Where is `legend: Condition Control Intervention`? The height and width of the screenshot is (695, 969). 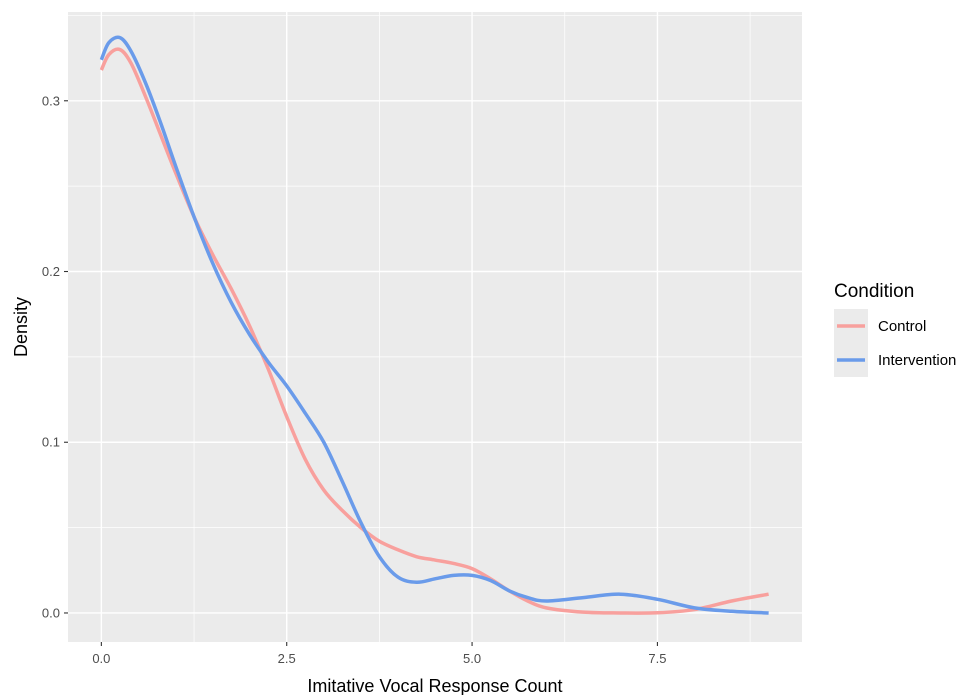 legend: Condition Control Intervention is located at coordinates (895, 329).